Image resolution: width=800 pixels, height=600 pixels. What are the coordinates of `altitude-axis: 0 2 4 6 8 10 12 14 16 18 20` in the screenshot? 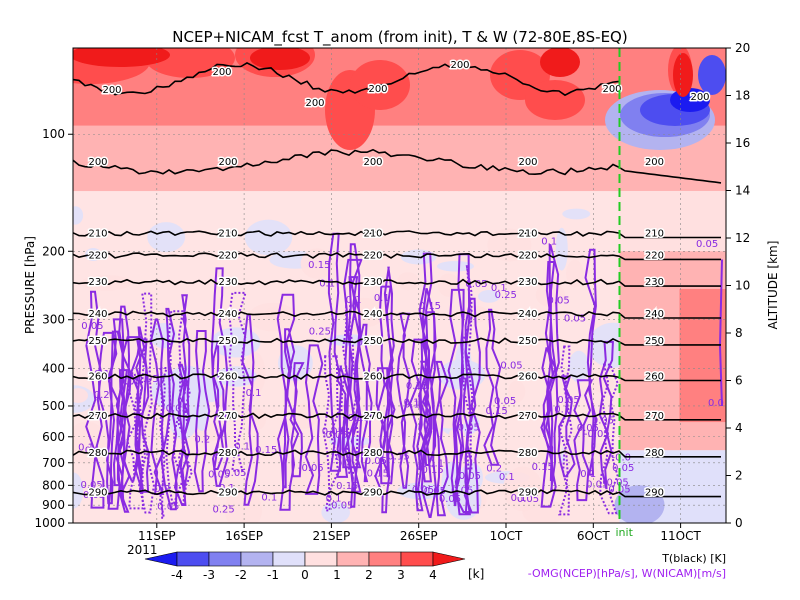 It's located at (738, 285).